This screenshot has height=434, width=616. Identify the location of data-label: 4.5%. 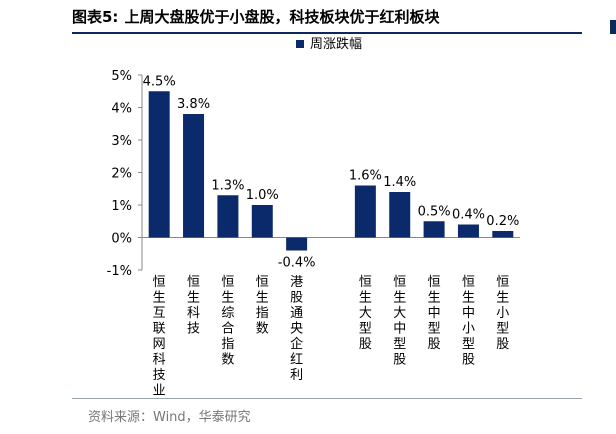
(159, 81).